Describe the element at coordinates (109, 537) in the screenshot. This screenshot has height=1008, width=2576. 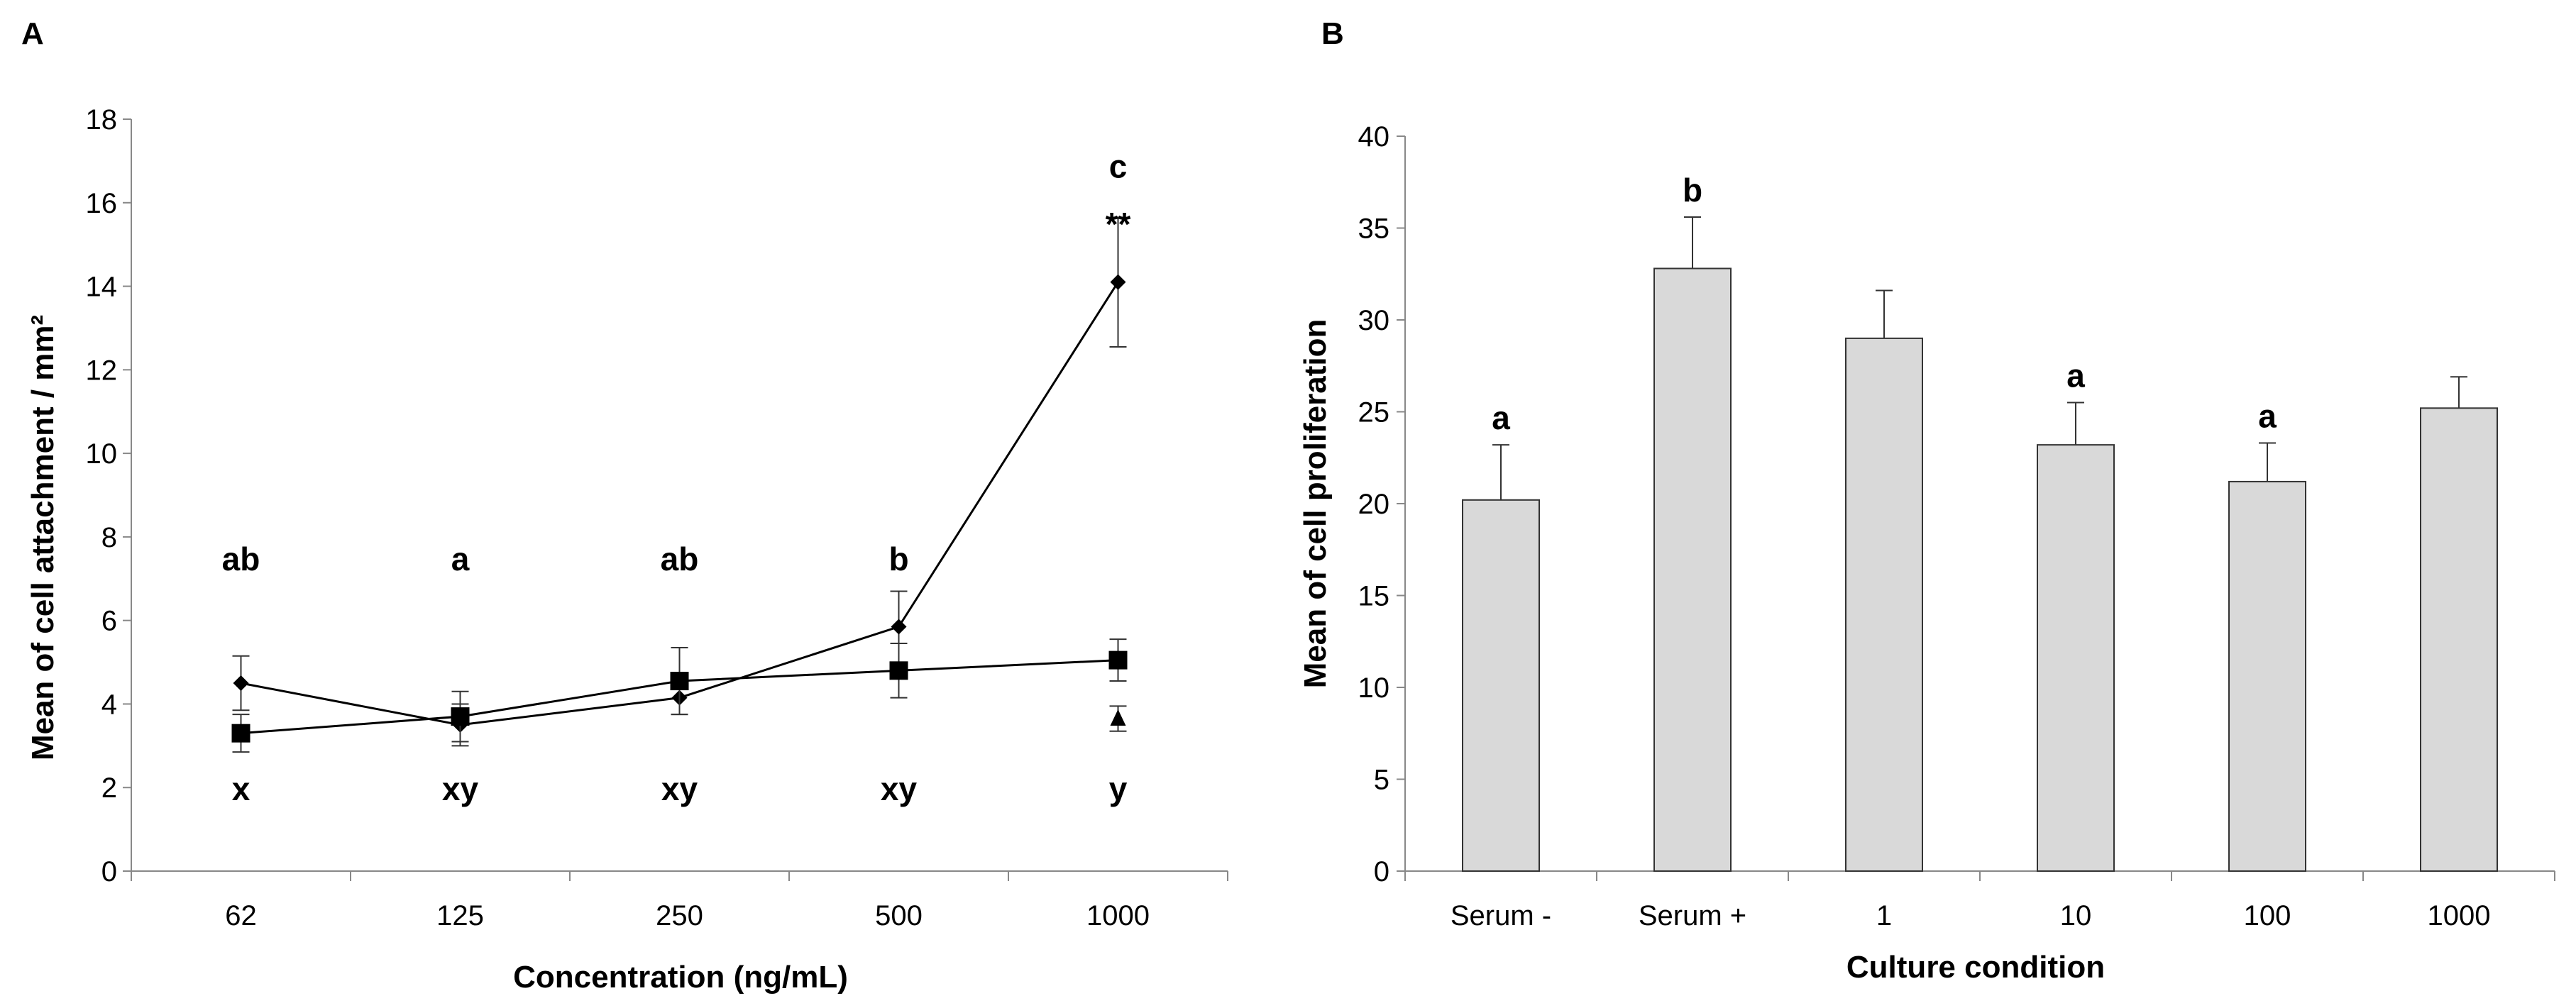
I see `panel-a-y-tick-label: 8` at that location.